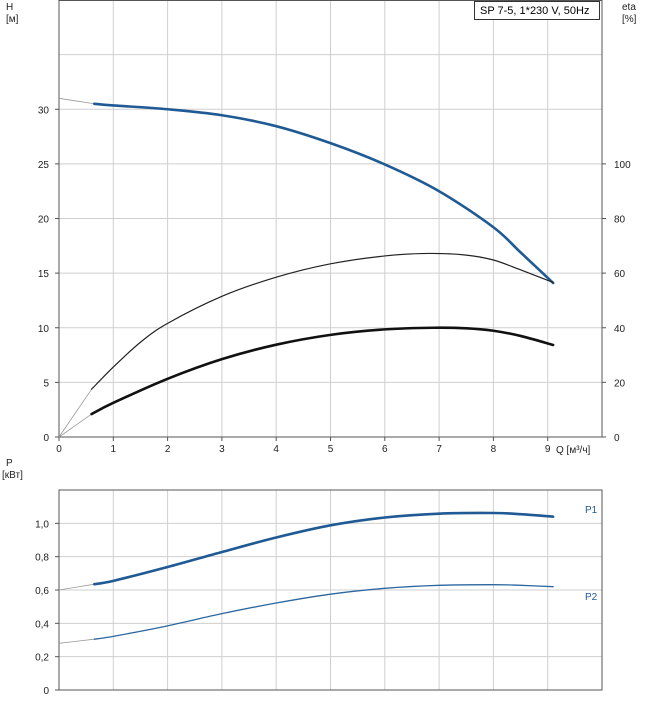 This screenshot has width=658, height=705. Describe the element at coordinates (42, 658) in the screenshot. I see `power-tick-label: 0,2` at that location.